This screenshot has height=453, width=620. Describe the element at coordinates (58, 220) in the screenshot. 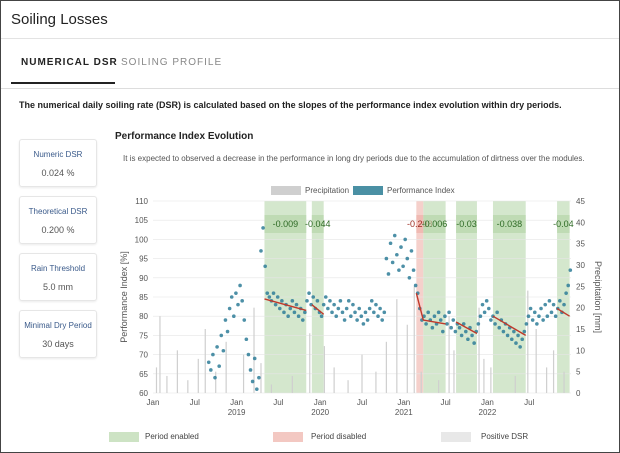

I see `theoretical-dsr-card: Theoretical DSR 0.200 %` at that location.